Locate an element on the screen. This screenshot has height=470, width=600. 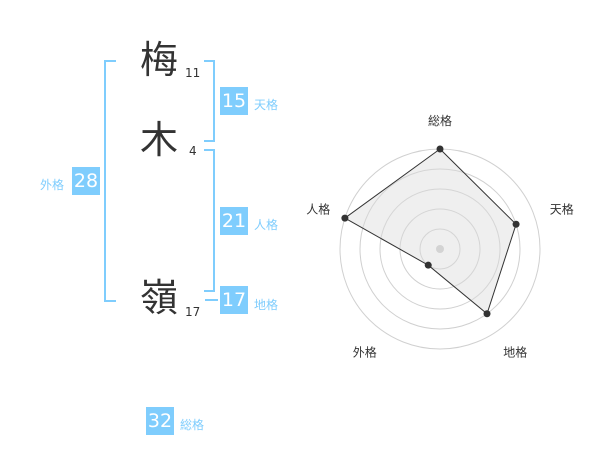
chikaku-value: 17 is located at coordinates (234, 300).